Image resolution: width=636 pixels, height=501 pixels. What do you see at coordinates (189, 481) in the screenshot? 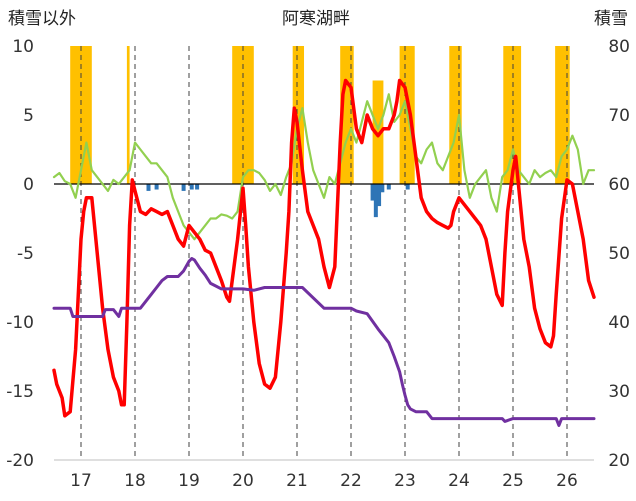
I see `x-tick-label-19: 19` at bounding box center [189, 481].